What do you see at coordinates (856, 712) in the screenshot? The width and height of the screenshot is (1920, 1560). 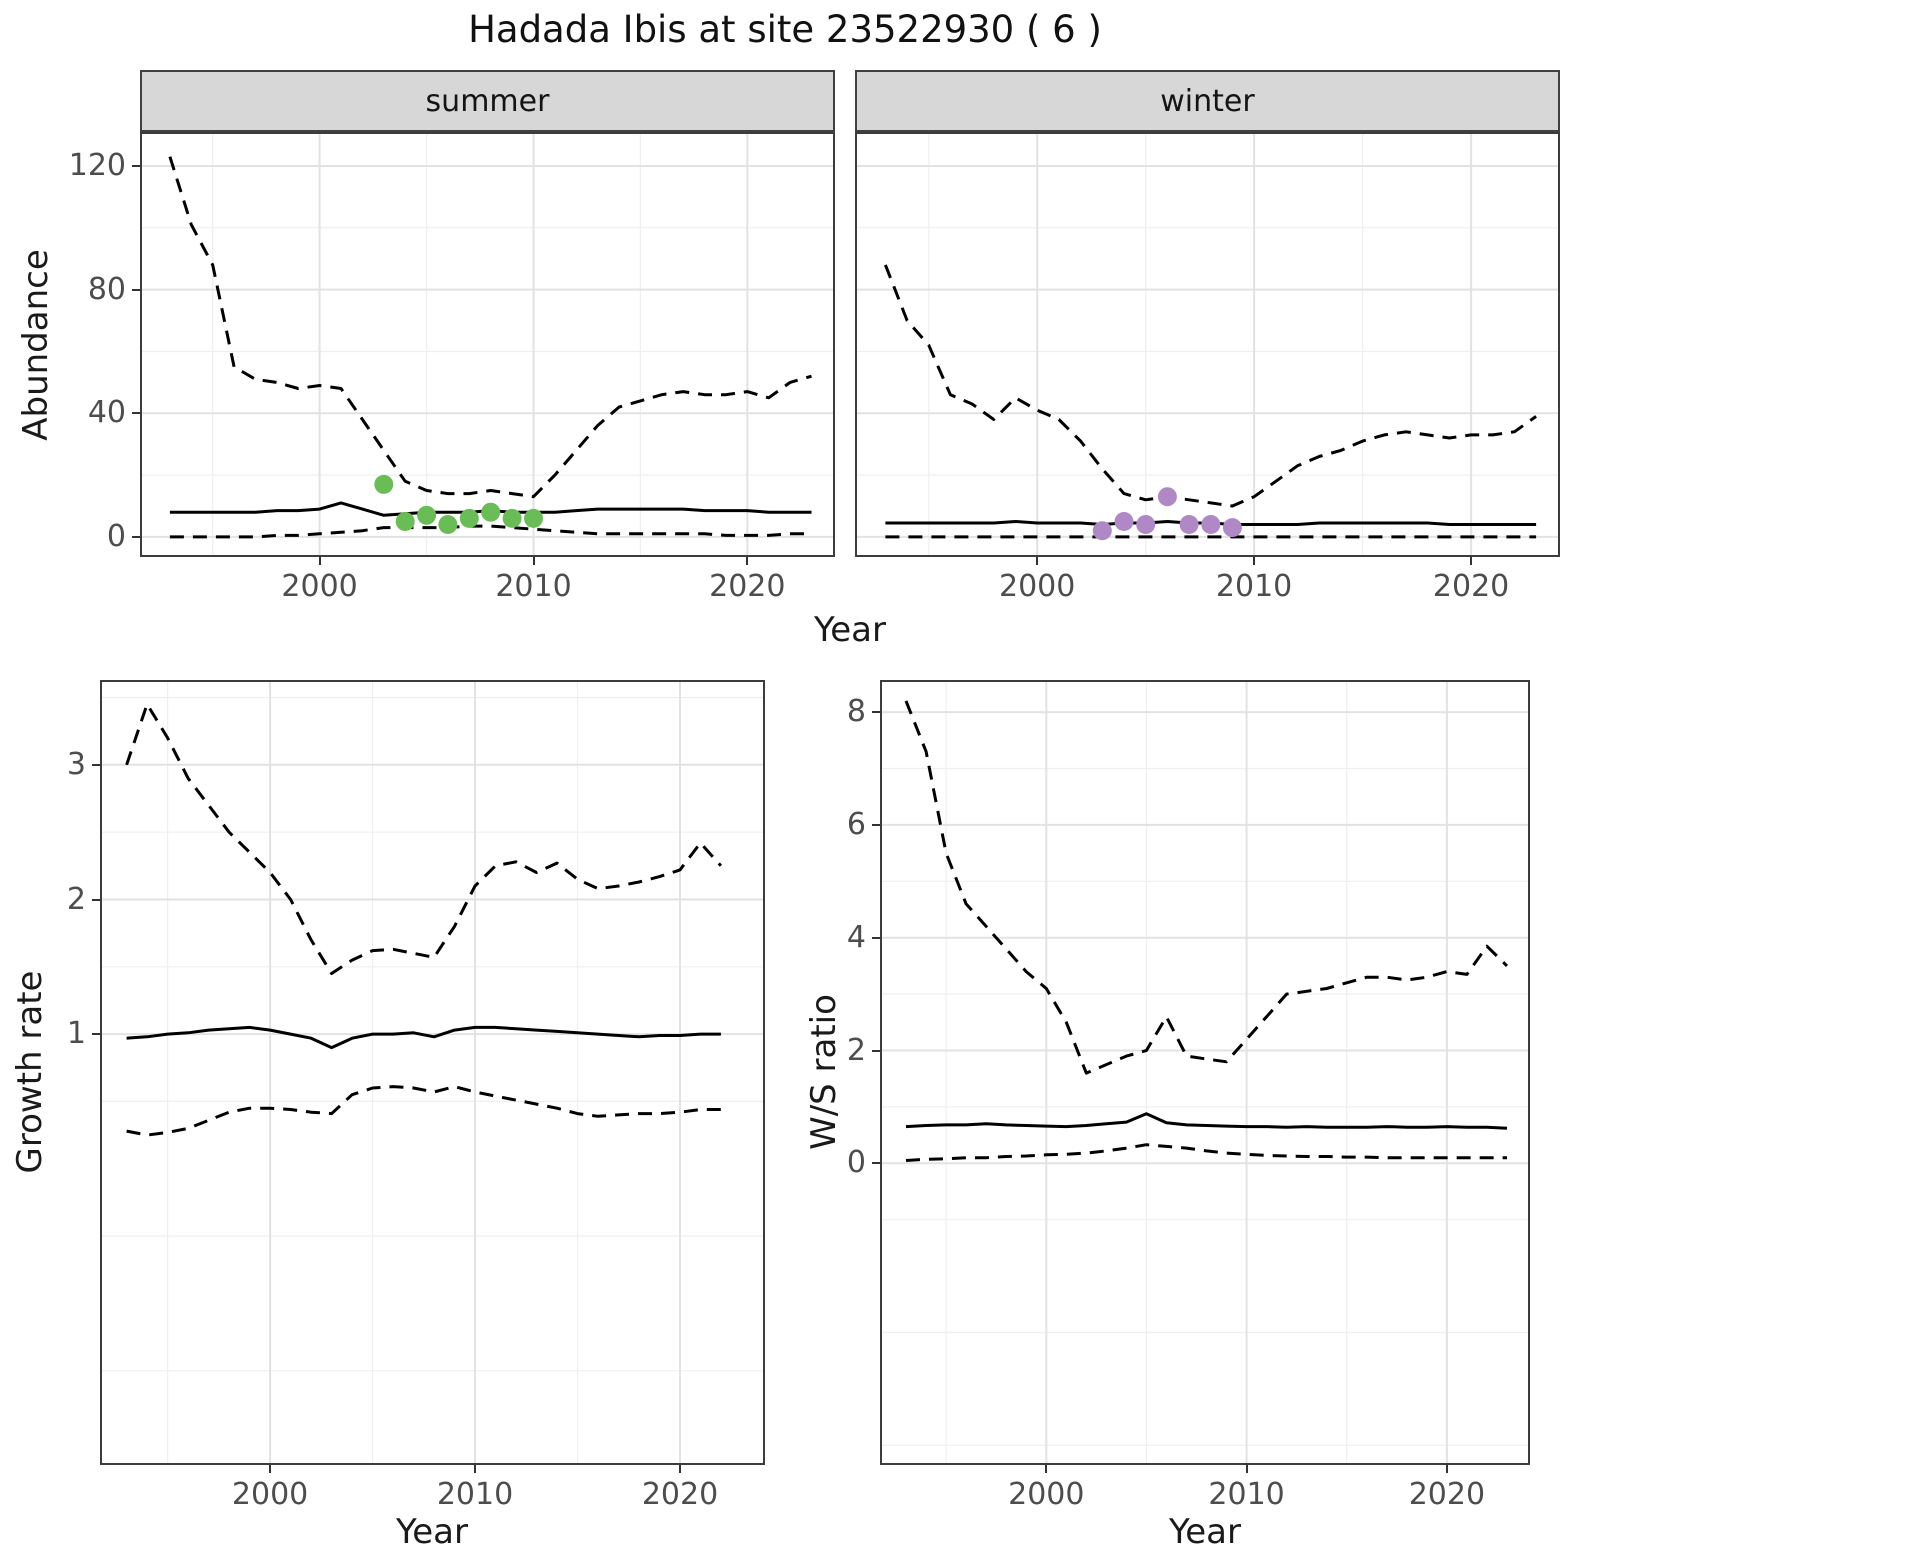 I see `y-tick-label: 8` at bounding box center [856, 712].